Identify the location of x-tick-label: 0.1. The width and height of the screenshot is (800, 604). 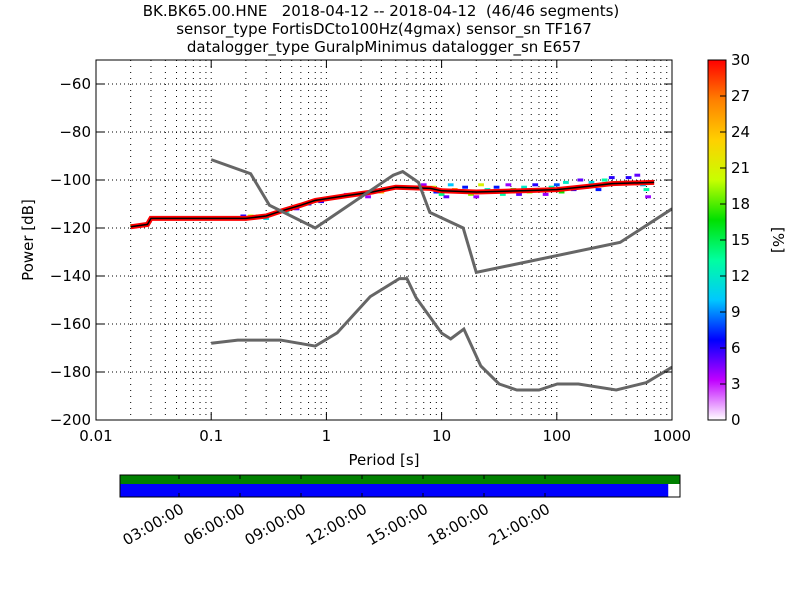
(211, 436).